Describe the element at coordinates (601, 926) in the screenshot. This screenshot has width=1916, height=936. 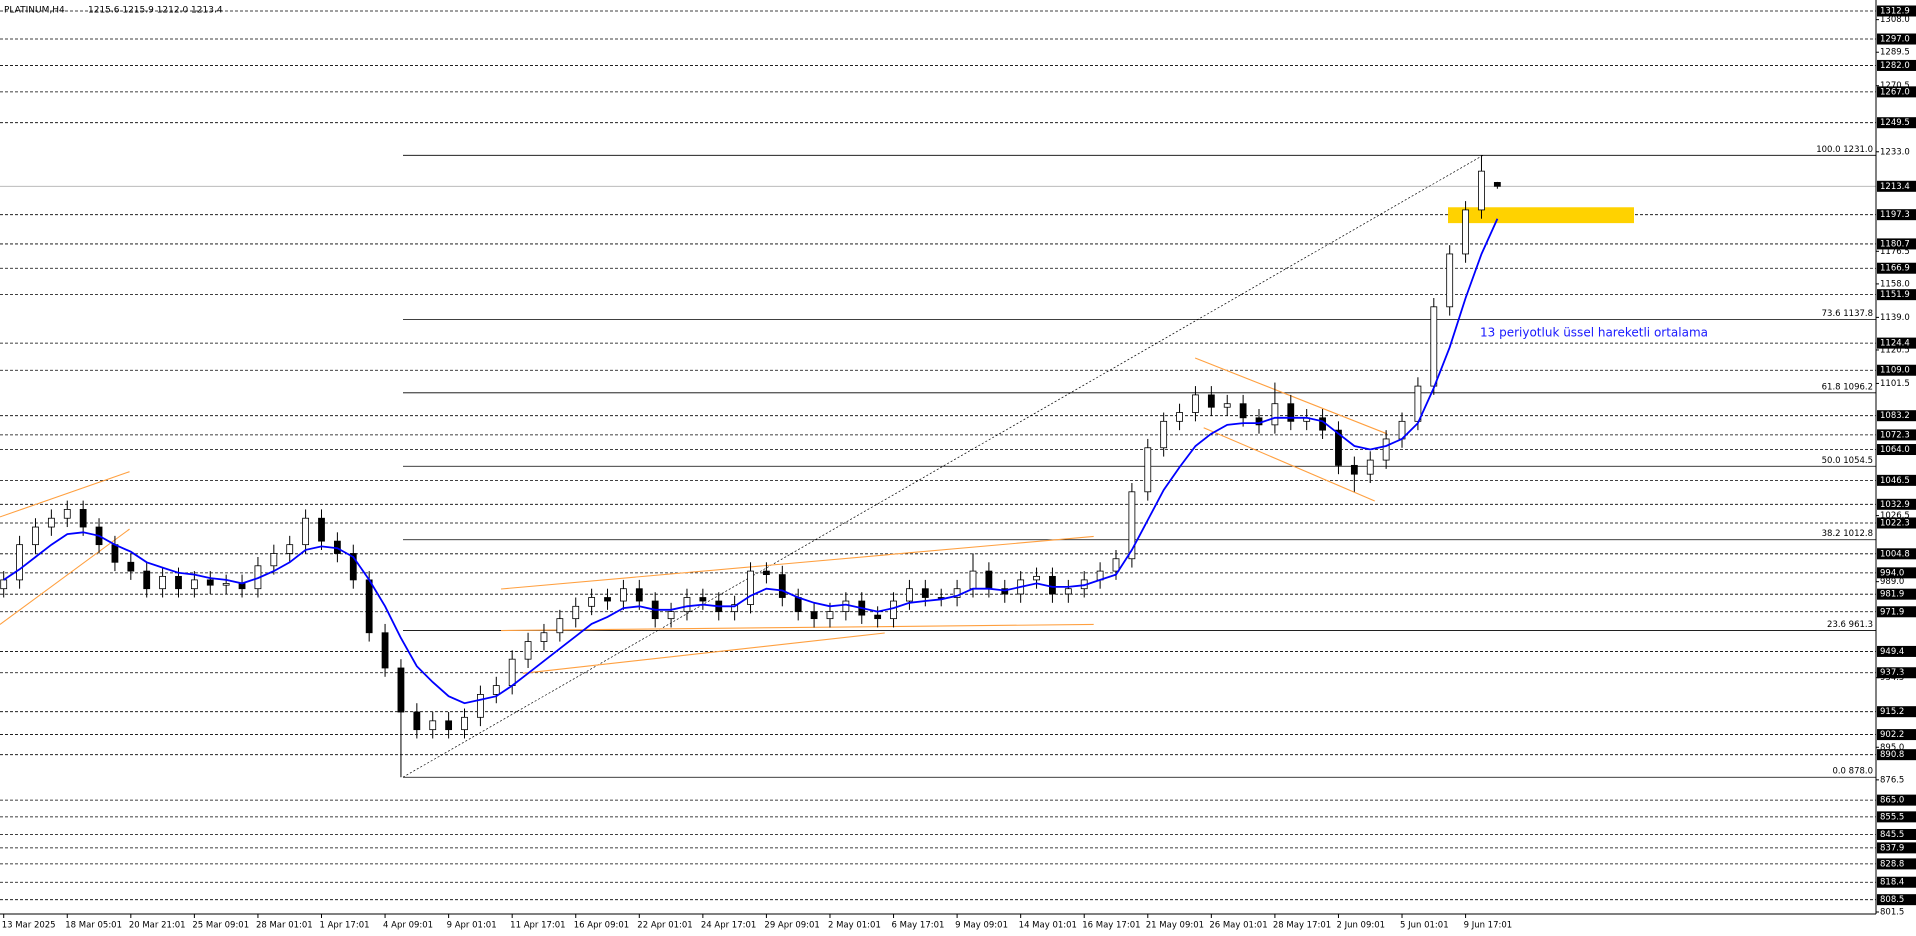
I see `x-tick-label: 16 Apr 09:01` at that location.